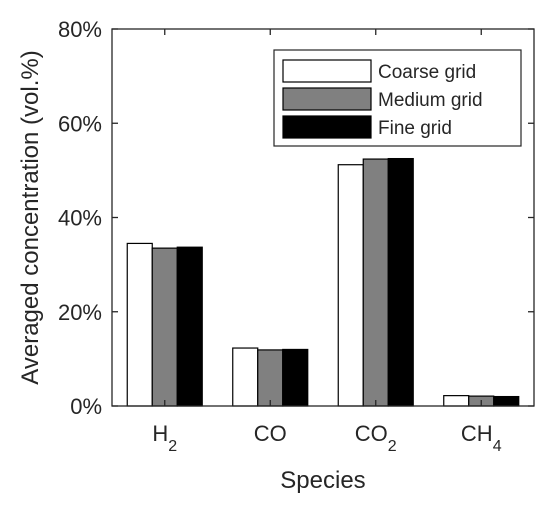  What do you see at coordinates (456, 401) in the screenshot?
I see `bar-ch4-coarse-grid` at bounding box center [456, 401].